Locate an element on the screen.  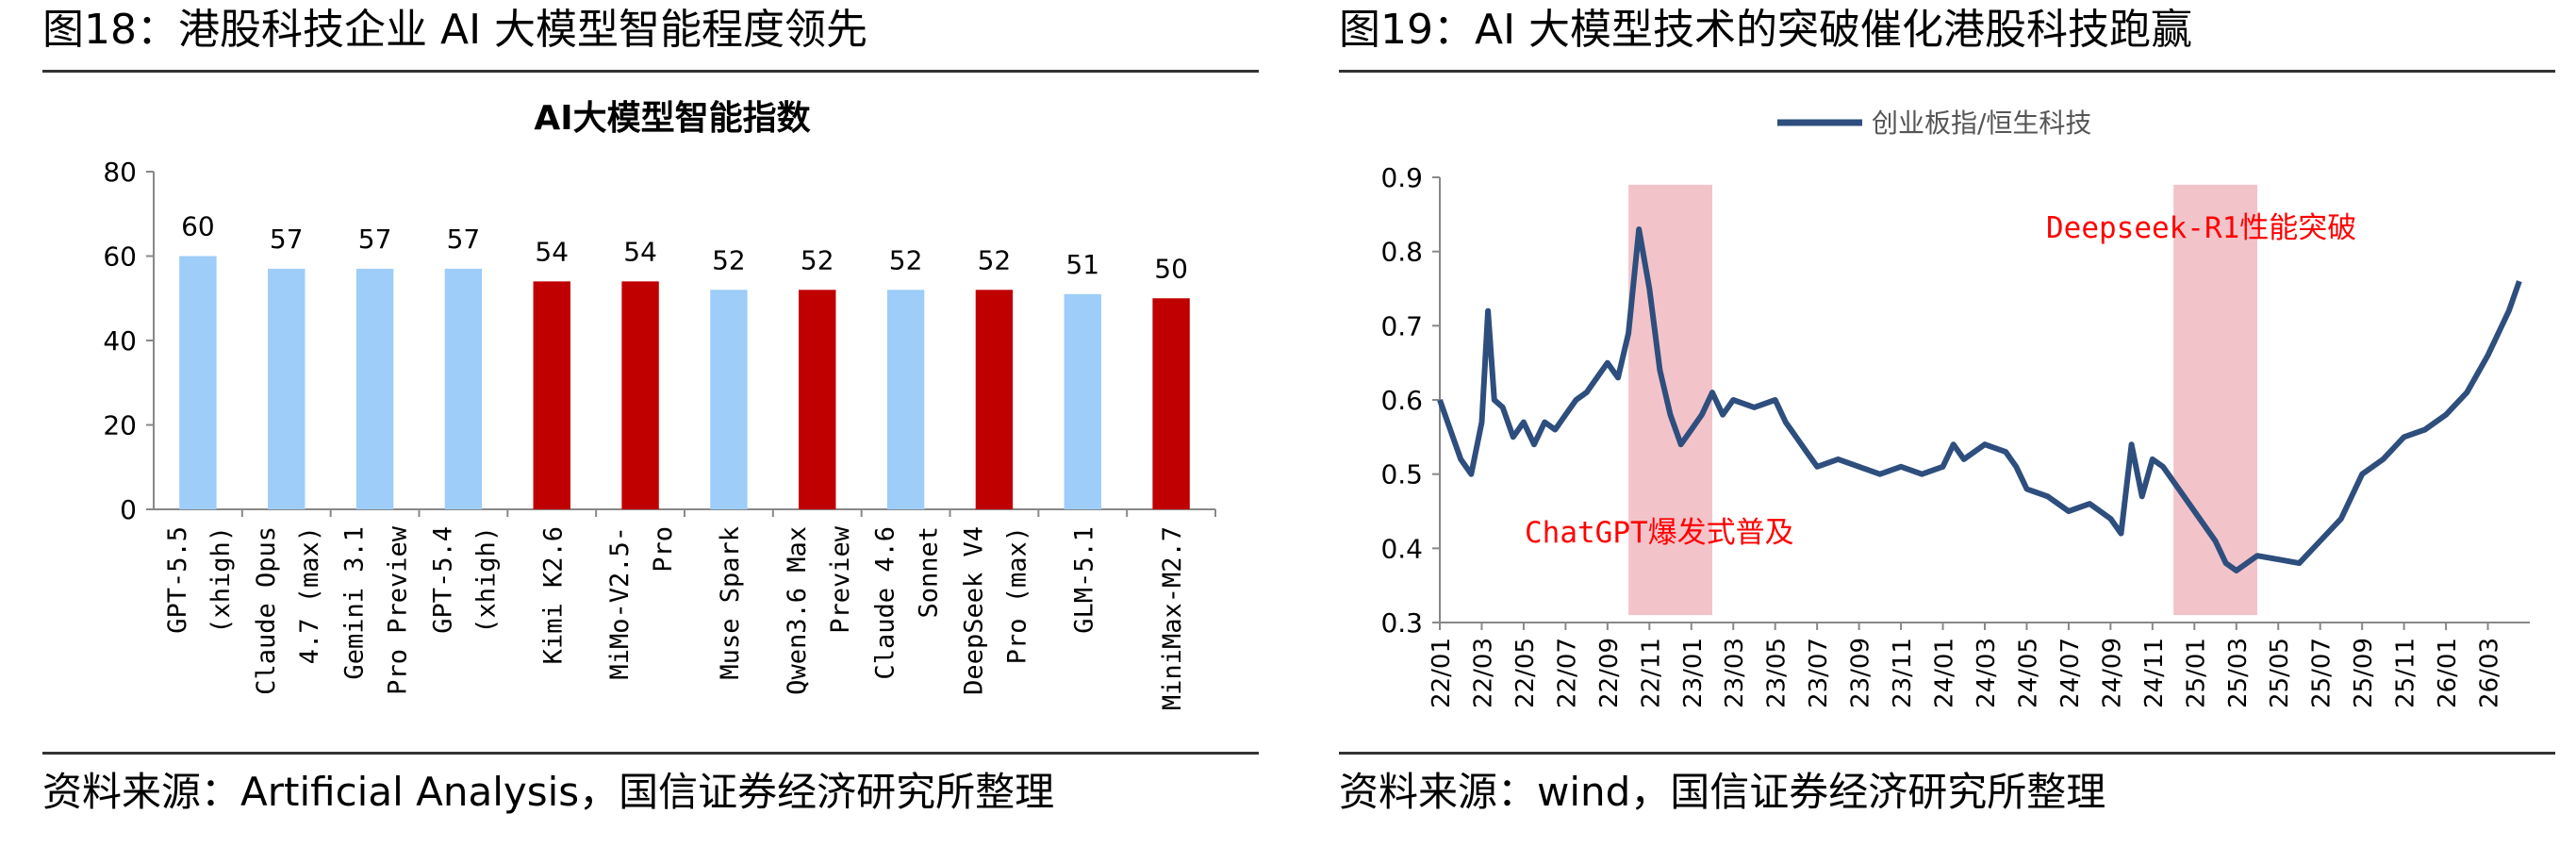
category-label: MiMo-V2.5- is located at coordinates (620, 603).